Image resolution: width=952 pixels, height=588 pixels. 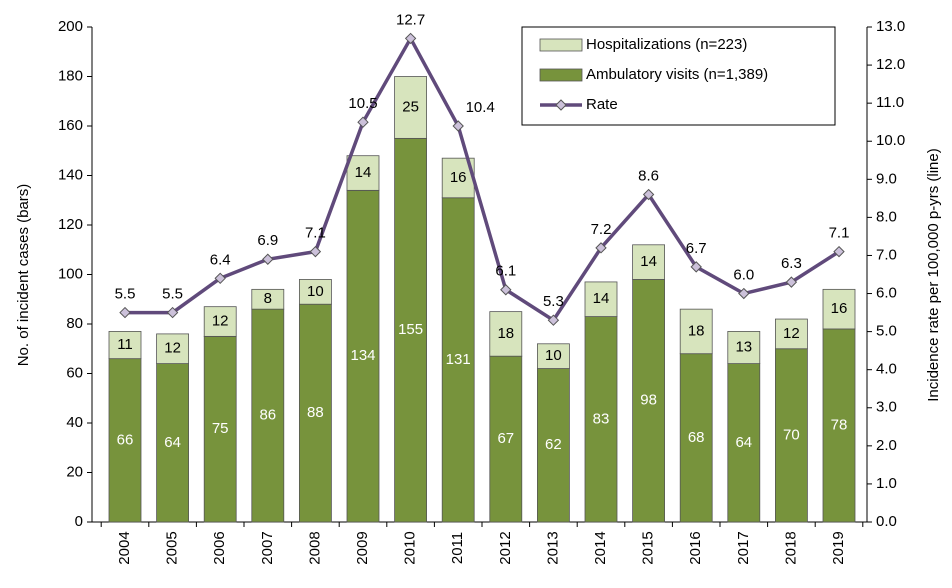 What do you see at coordinates (553, 301) in the screenshot?
I see `rate-value-label: 5.3` at bounding box center [553, 301].